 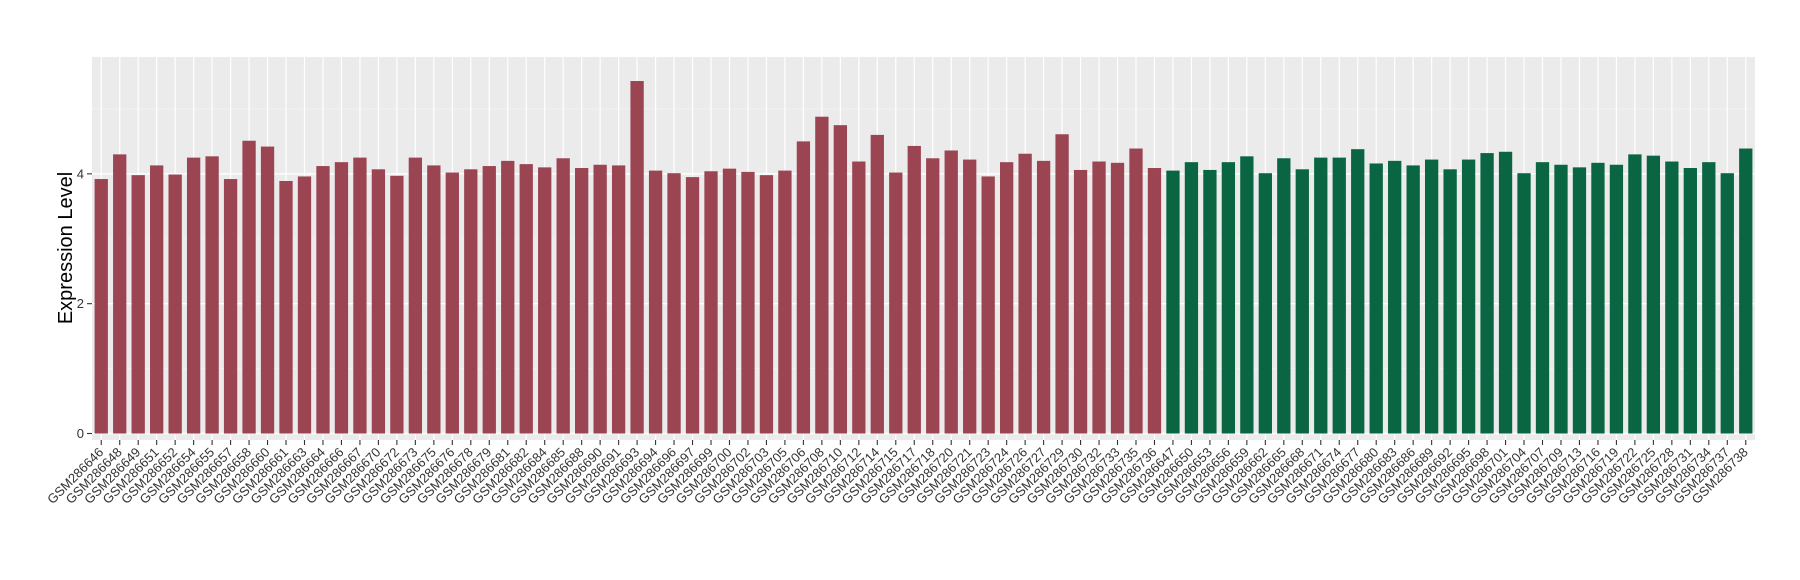 I want to click on bar-gsm286678, so click(x=471, y=301).